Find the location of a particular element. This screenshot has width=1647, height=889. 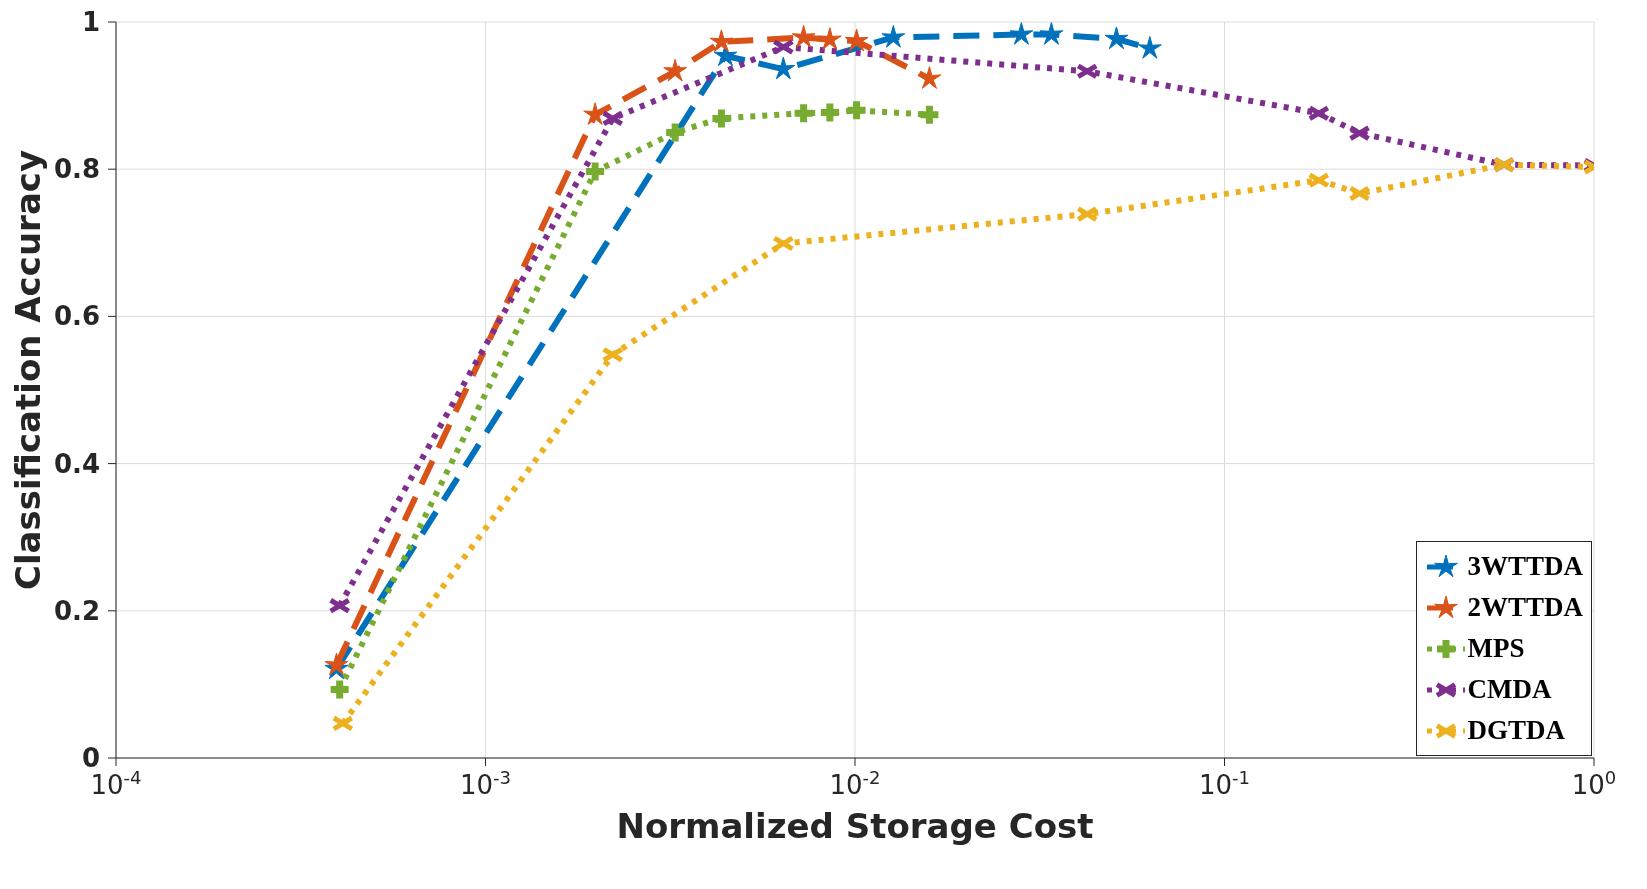

legend-label: MPS is located at coordinates (1496, 648).